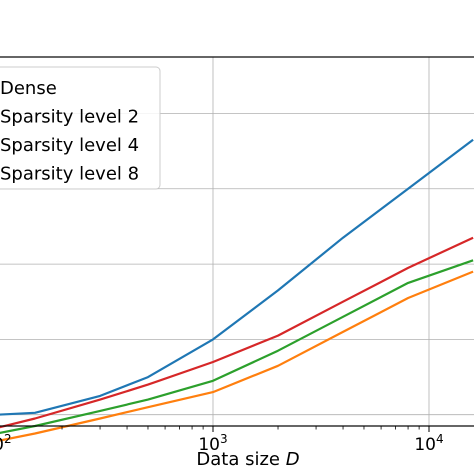 Image resolution: width=474 pixels, height=474 pixels. What do you see at coordinates (69, 145) in the screenshot?
I see `legend-label: Sparsity level 4` at bounding box center [69, 145].